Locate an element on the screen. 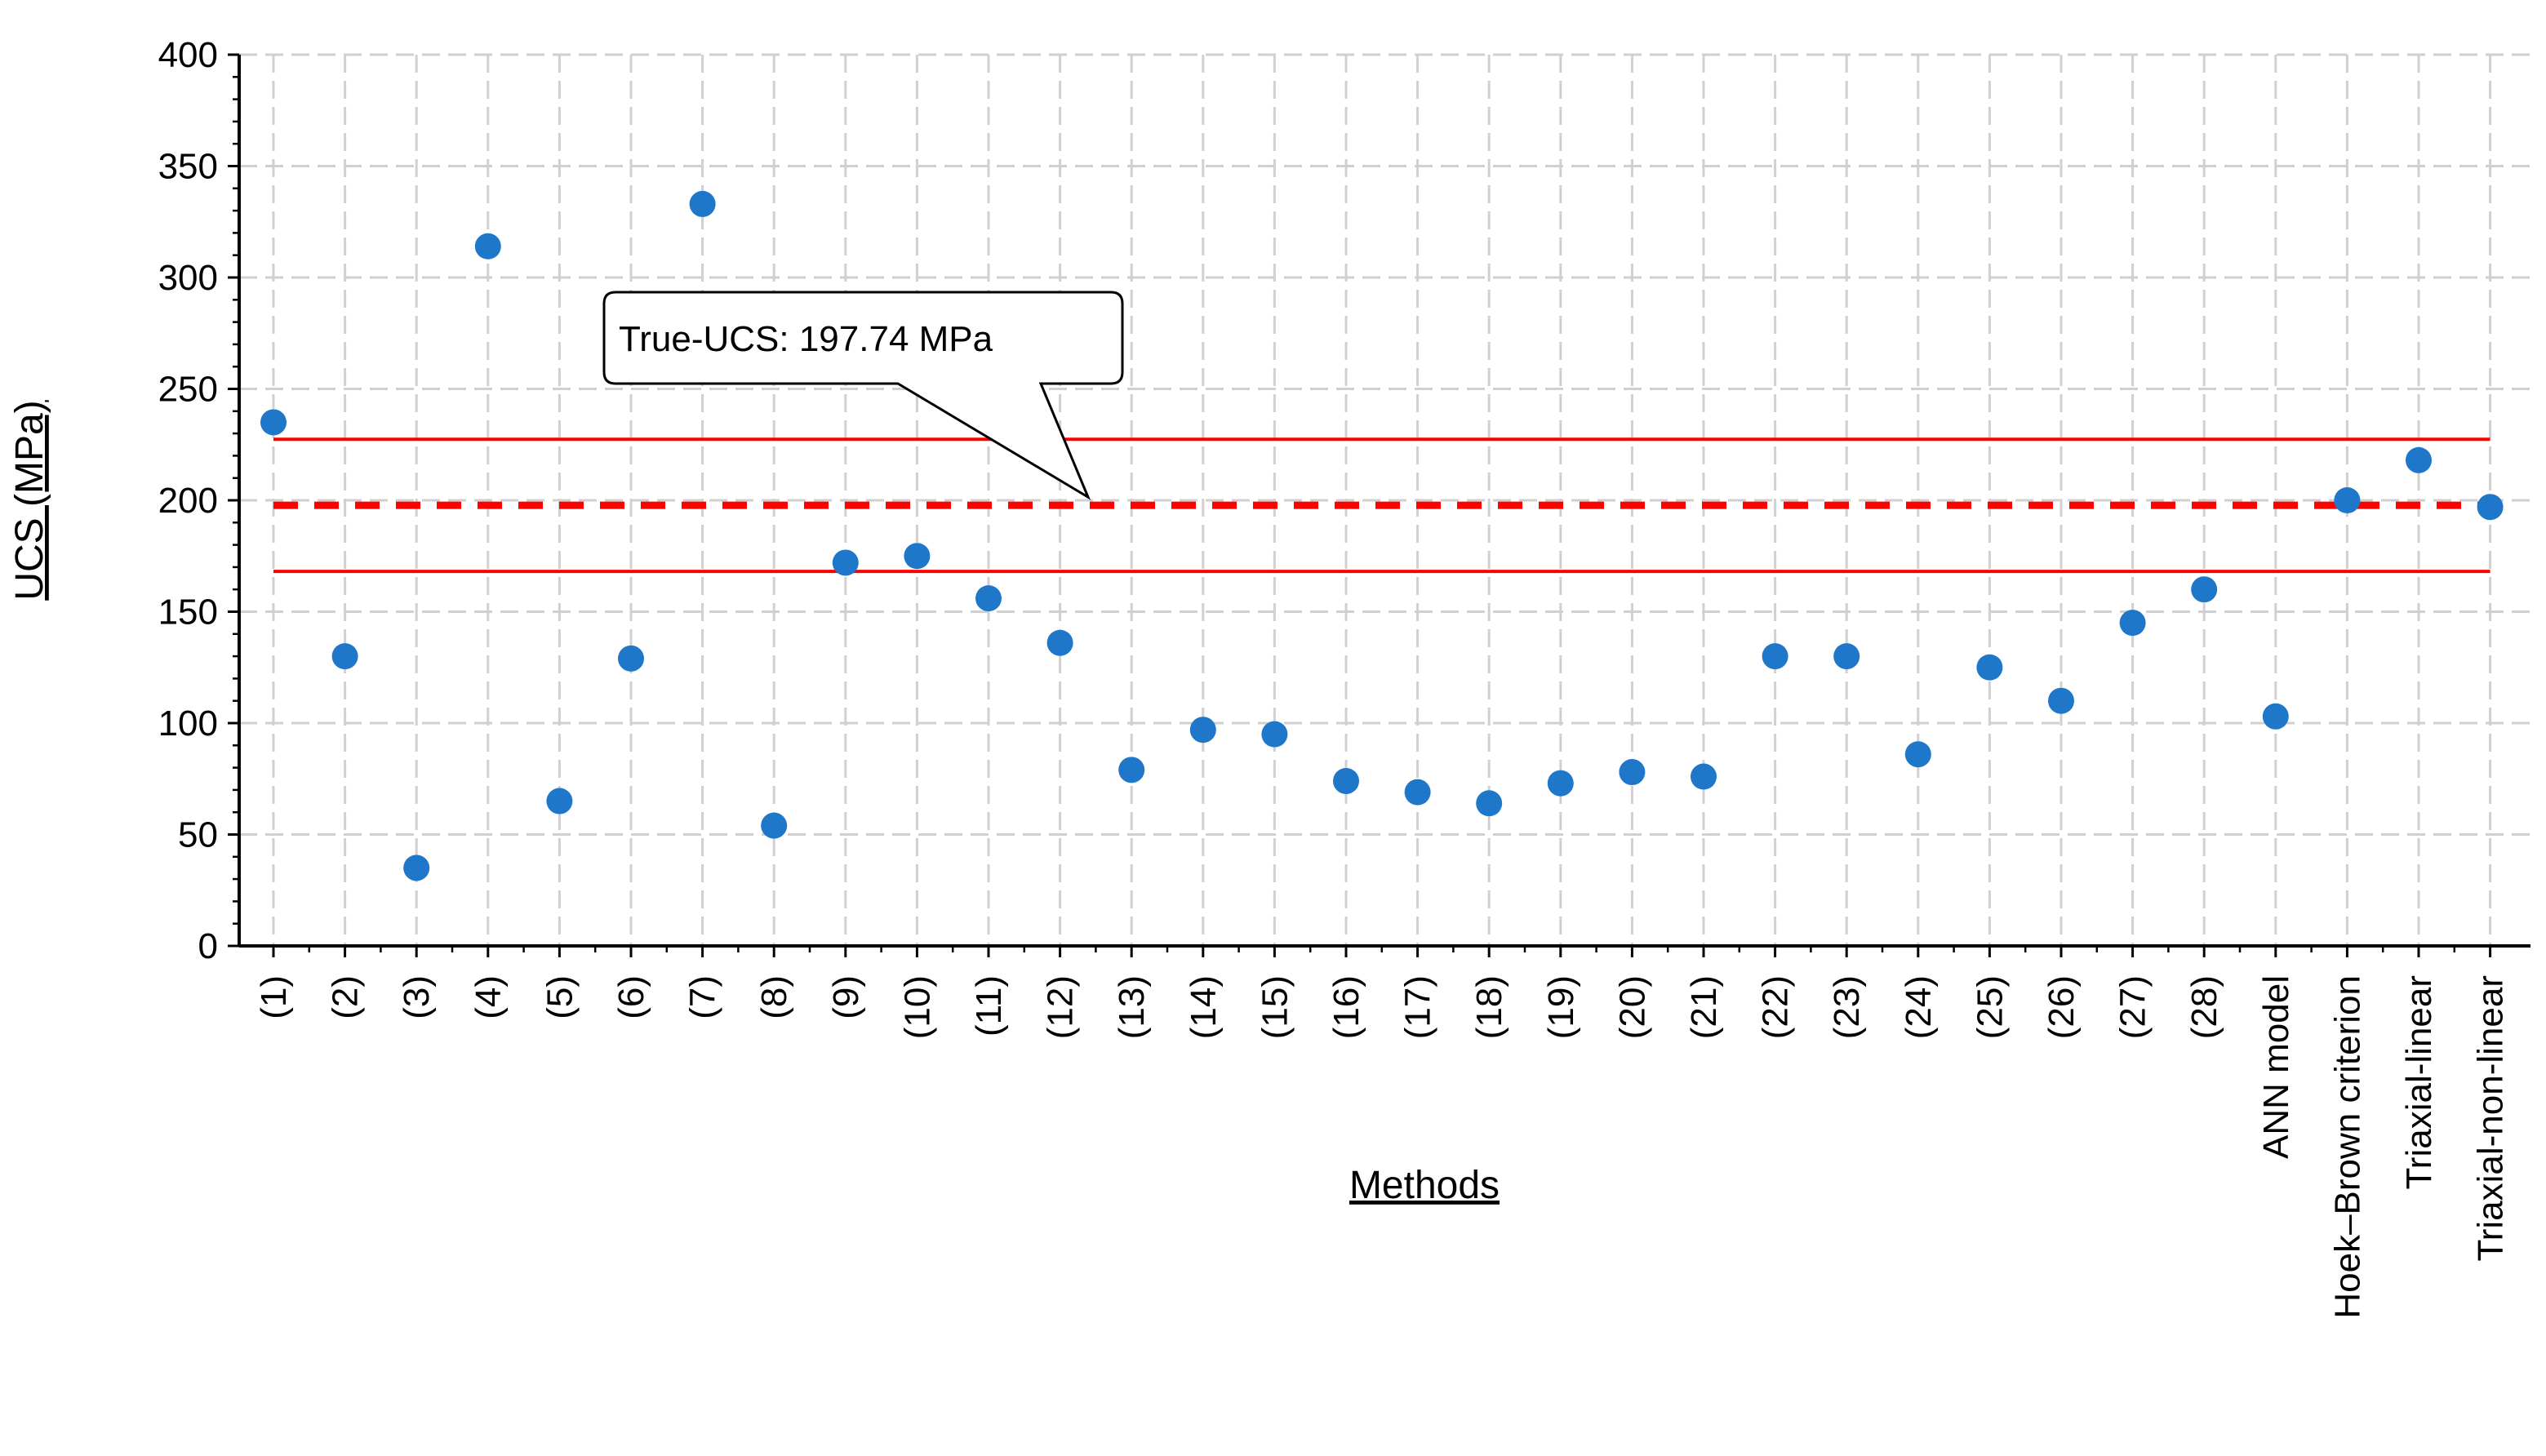 The height and width of the screenshot is (1456, 2546). callout-label: True-UCS: 197.74 MPa is located at coordinates (806, 339).